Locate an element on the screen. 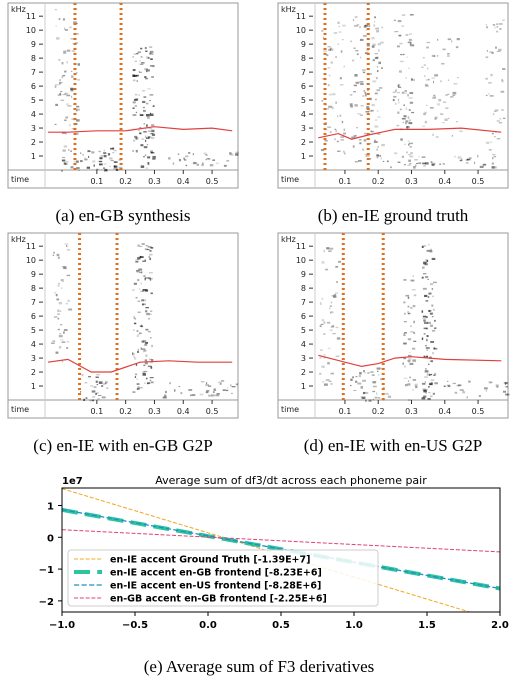 Image resolution: width=518 pixels, height=686 pixels. y-tick-label: 9 is located at coordinates (33, 274).